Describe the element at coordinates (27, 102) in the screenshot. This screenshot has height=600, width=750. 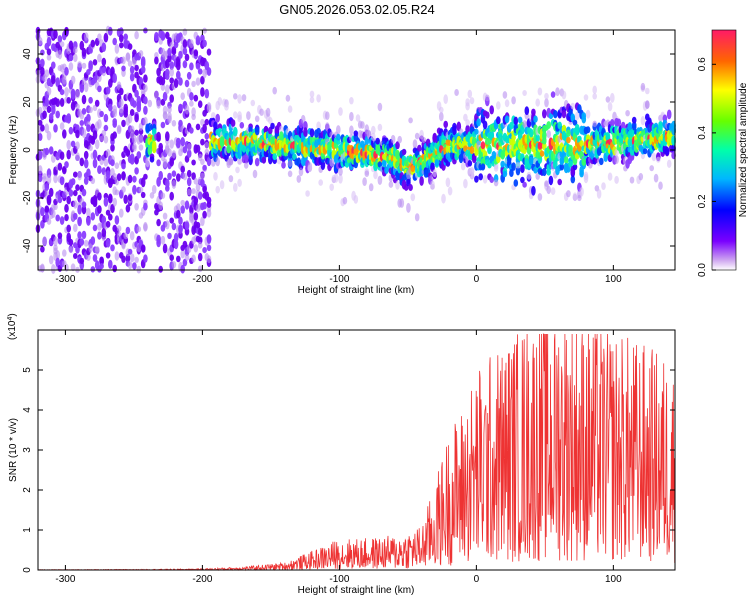
I see `y-tick-label: 20` at that location.